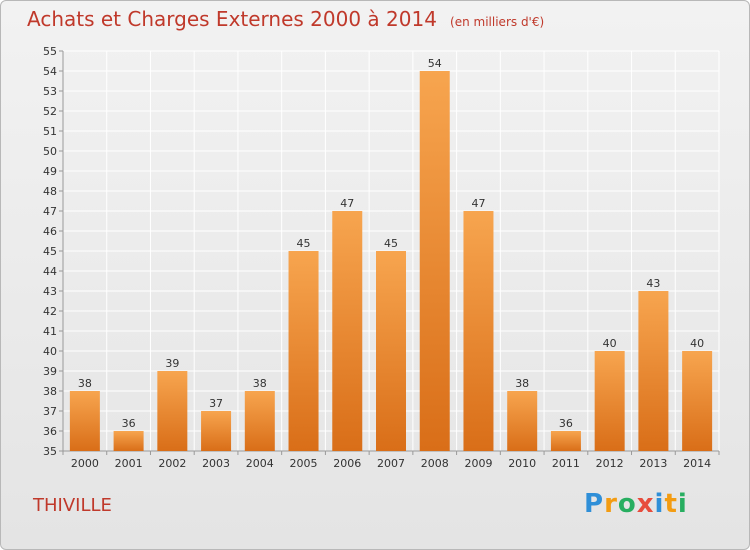 The height and width of the screenshot is (550, 750). I want to click on chart-title-main: Achats et Charges Externes 2000 à 2014, so click(232, 19).